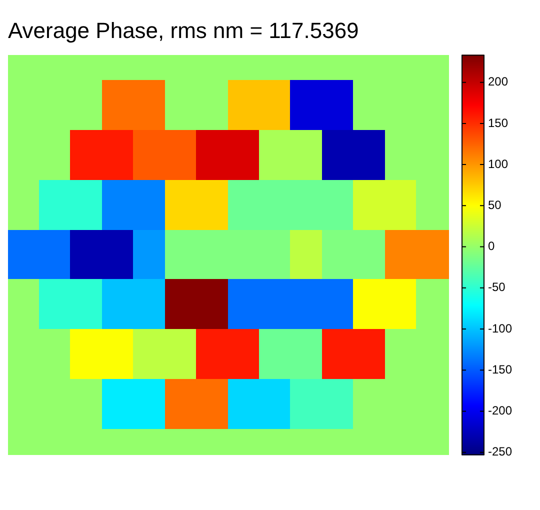 This screenshot has height=510, width=540. What do you see at coordinates (500, 451) in the screenshot?
I see `color-bar-label: -250` at bounding box center [500, 451].